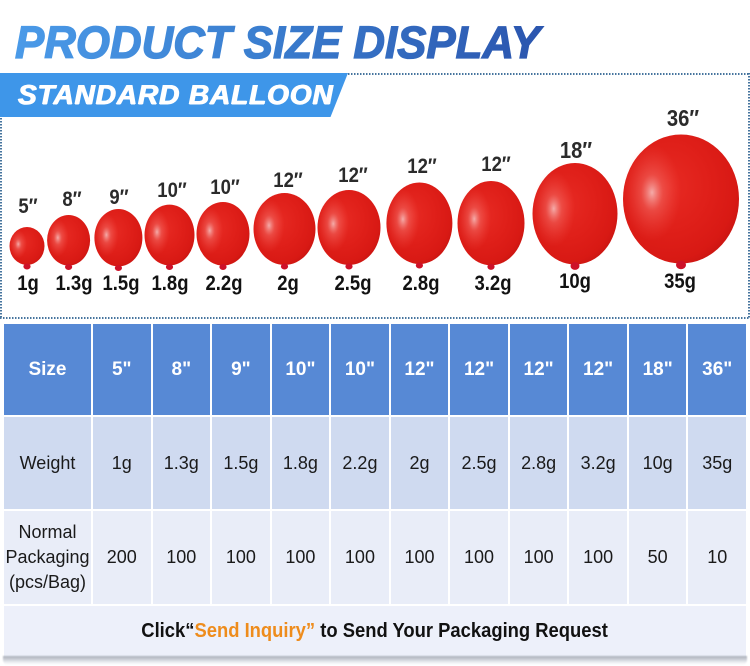  What do you see at coordinates (279, 42) in the screenshot?
I see `svg-text: PRODUCT SIZE DISPLAY` at bounding box center [279, 42].